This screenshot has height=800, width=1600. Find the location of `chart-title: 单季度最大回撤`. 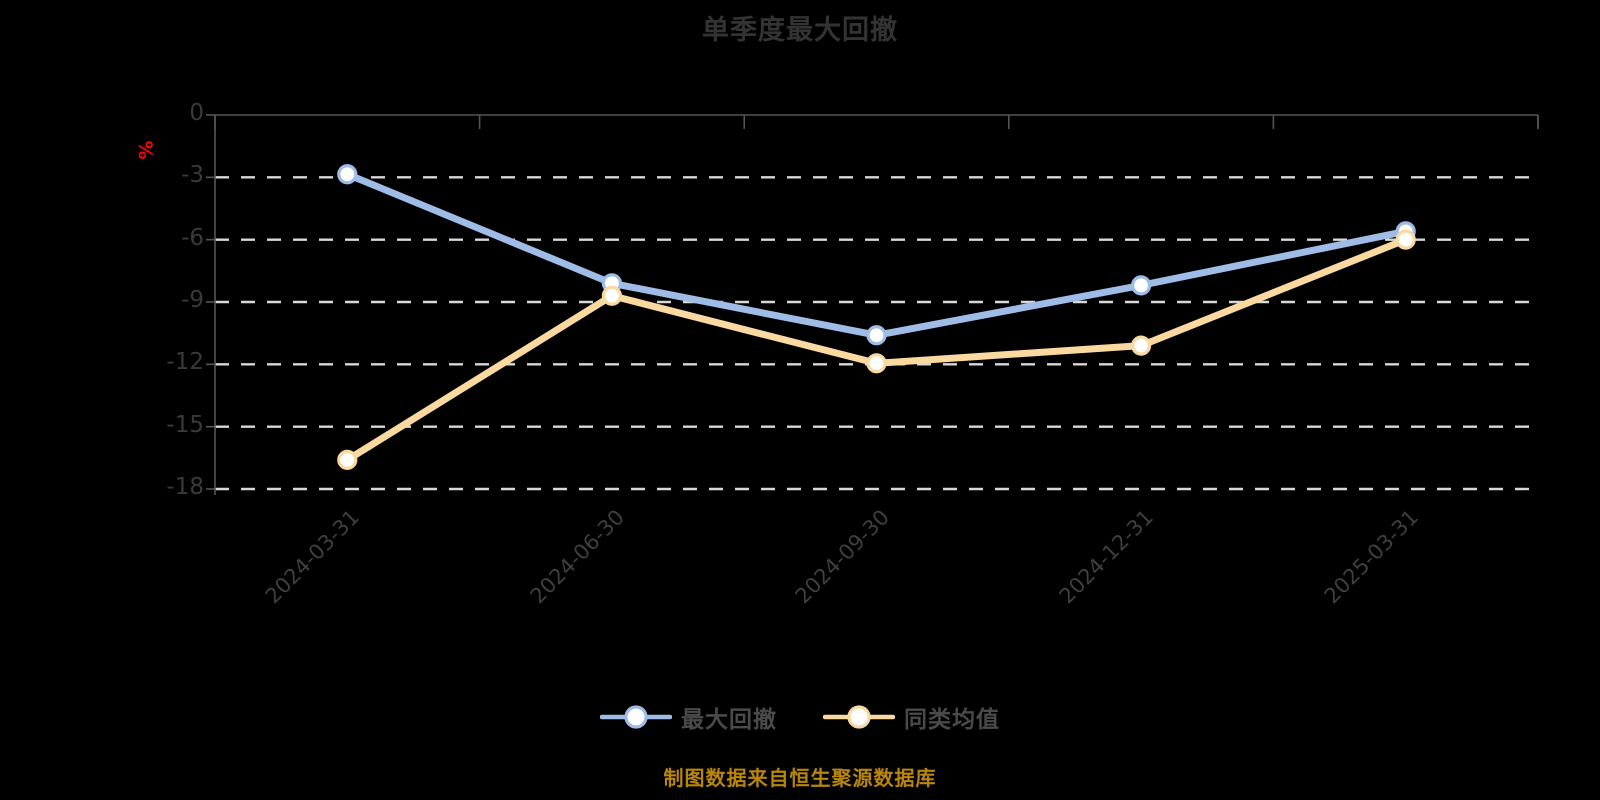

chart-title: 单季度最大回撤 is located at coordinates (800, 30).